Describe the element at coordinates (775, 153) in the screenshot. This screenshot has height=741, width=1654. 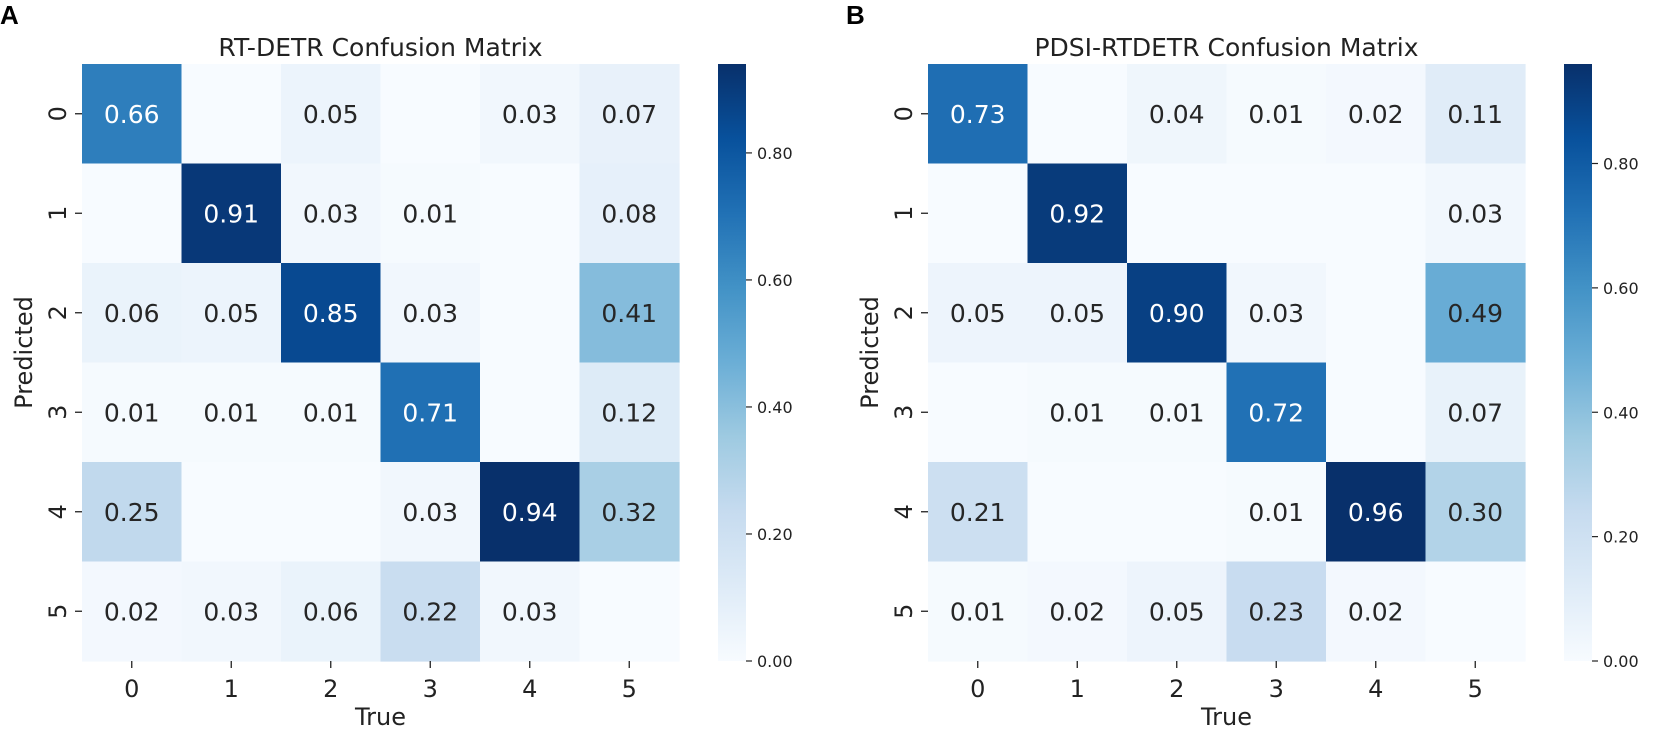
I see `colorbar-tick-label: 0.80` at that location.